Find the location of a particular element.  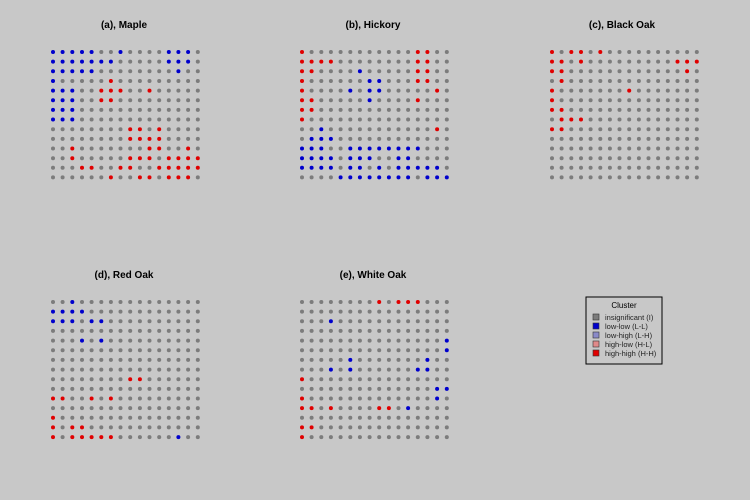

legend-swatch-insignificant is located at coordinates (596, 317).